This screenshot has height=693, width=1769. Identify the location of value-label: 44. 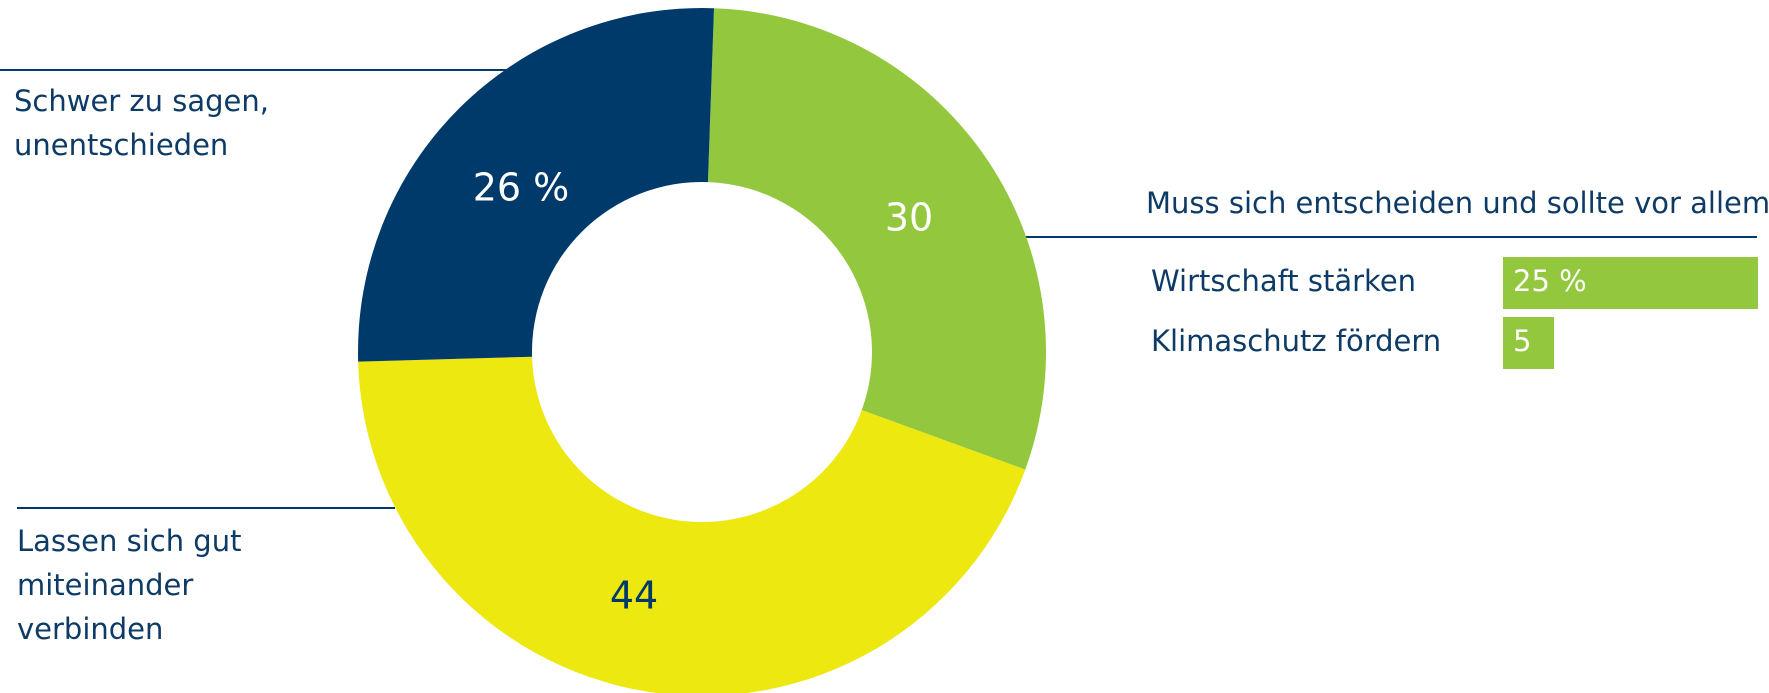
(634, 596).